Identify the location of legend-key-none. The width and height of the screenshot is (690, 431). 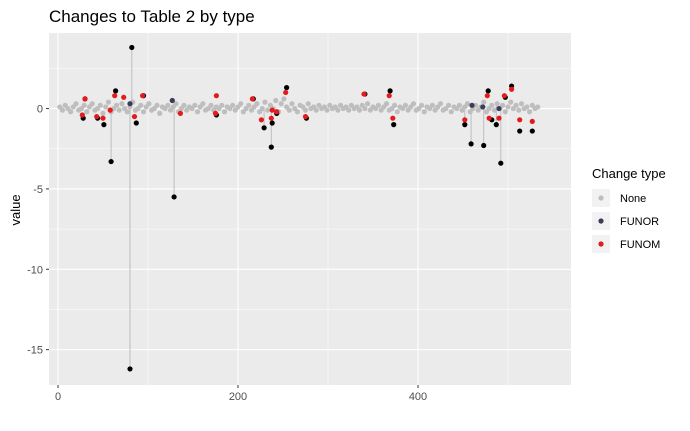
(601, 198).